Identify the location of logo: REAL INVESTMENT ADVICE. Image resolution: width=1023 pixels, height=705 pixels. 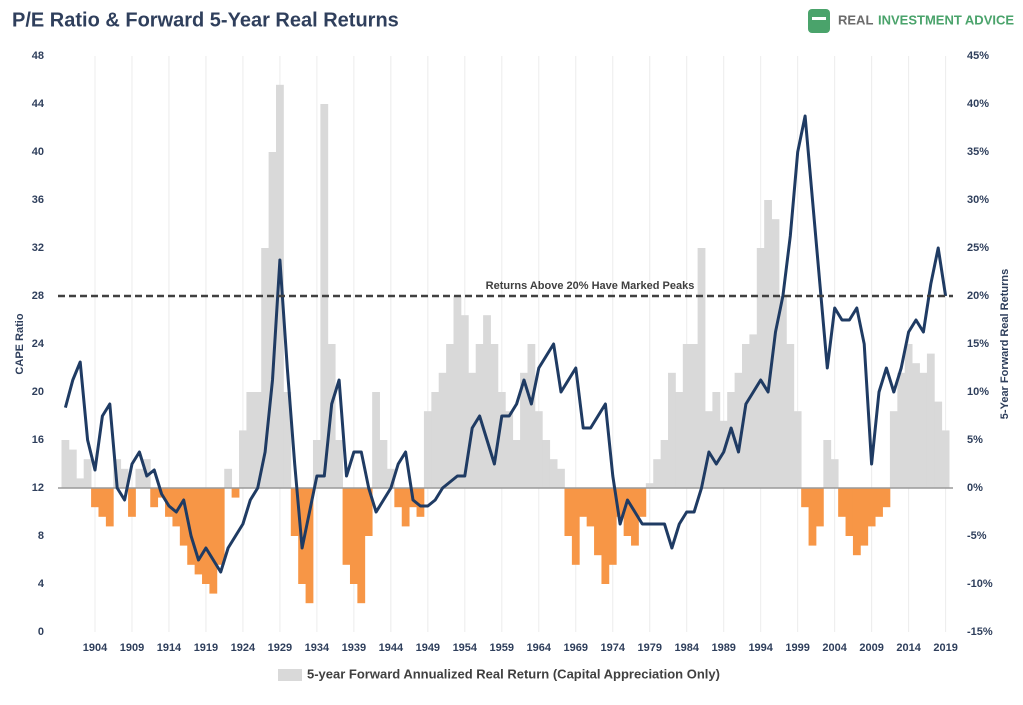
(911, 21).